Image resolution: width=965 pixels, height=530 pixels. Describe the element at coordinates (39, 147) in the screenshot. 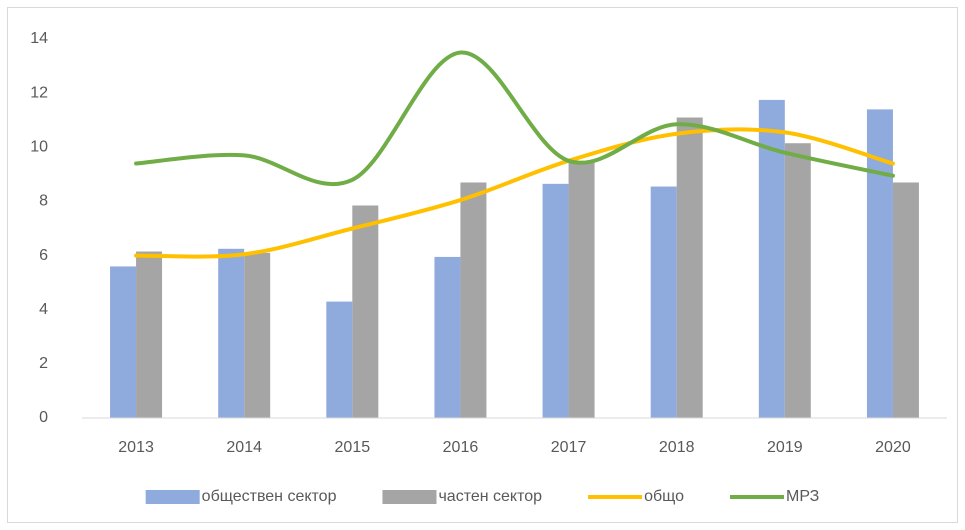

I see `y-tick-label: 10` at that location.